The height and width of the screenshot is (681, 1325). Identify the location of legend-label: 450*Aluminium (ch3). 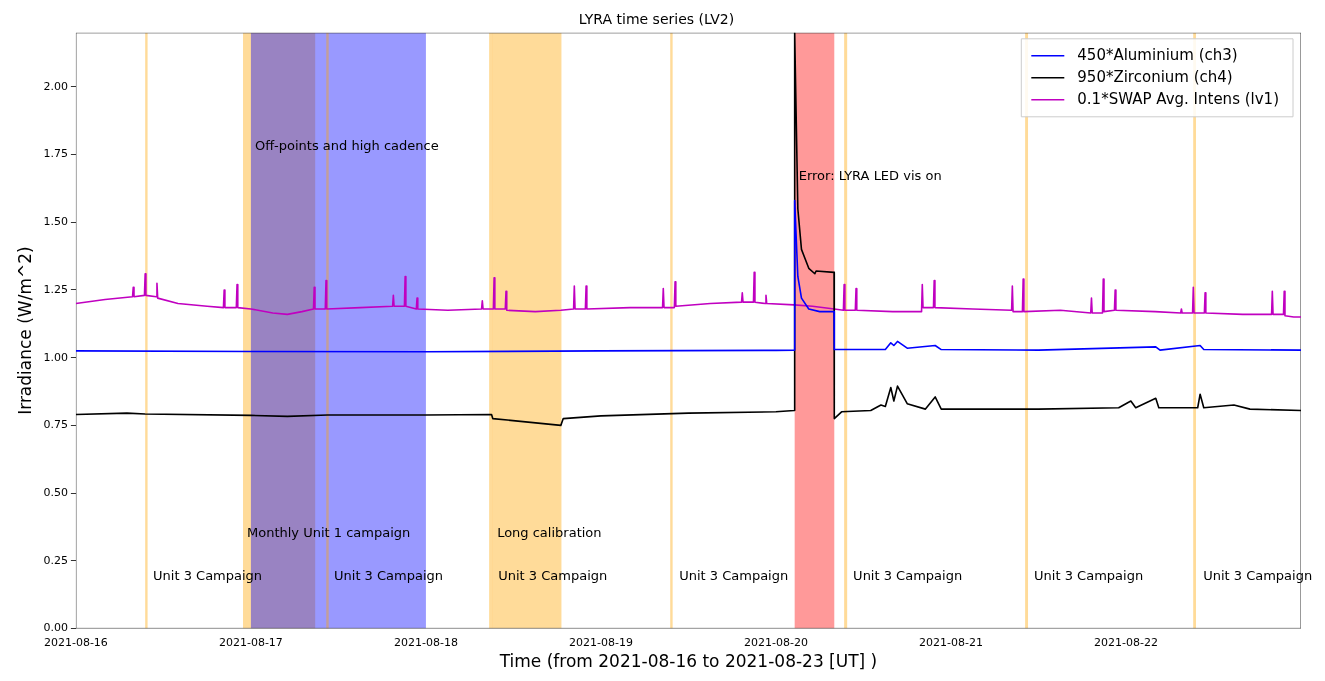
(1157, 54).